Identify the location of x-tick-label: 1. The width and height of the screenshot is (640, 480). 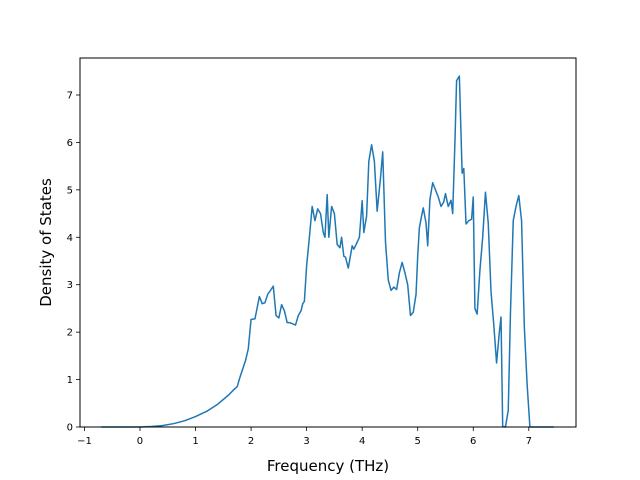
(195, 441).